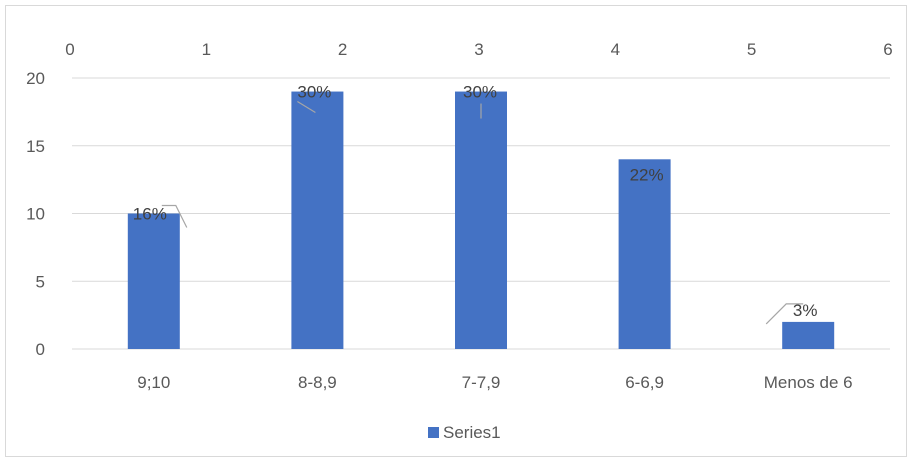 This screenshot has width=914, height=461. I want to click on data-label: 3%, so click(805, 310).